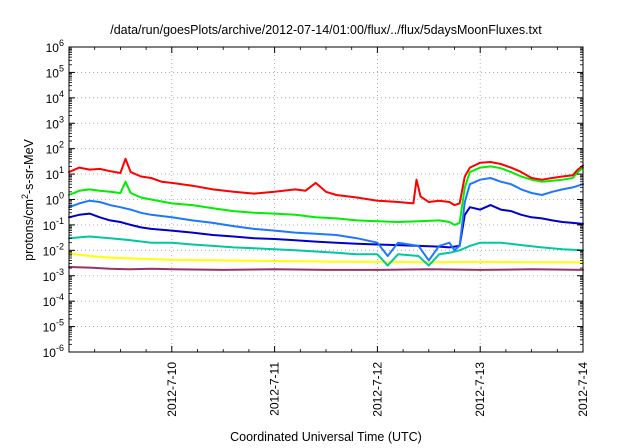 The image size is (640, 448). I want to click on y-tick-label: 10⁻⁴, so click(53, 300).